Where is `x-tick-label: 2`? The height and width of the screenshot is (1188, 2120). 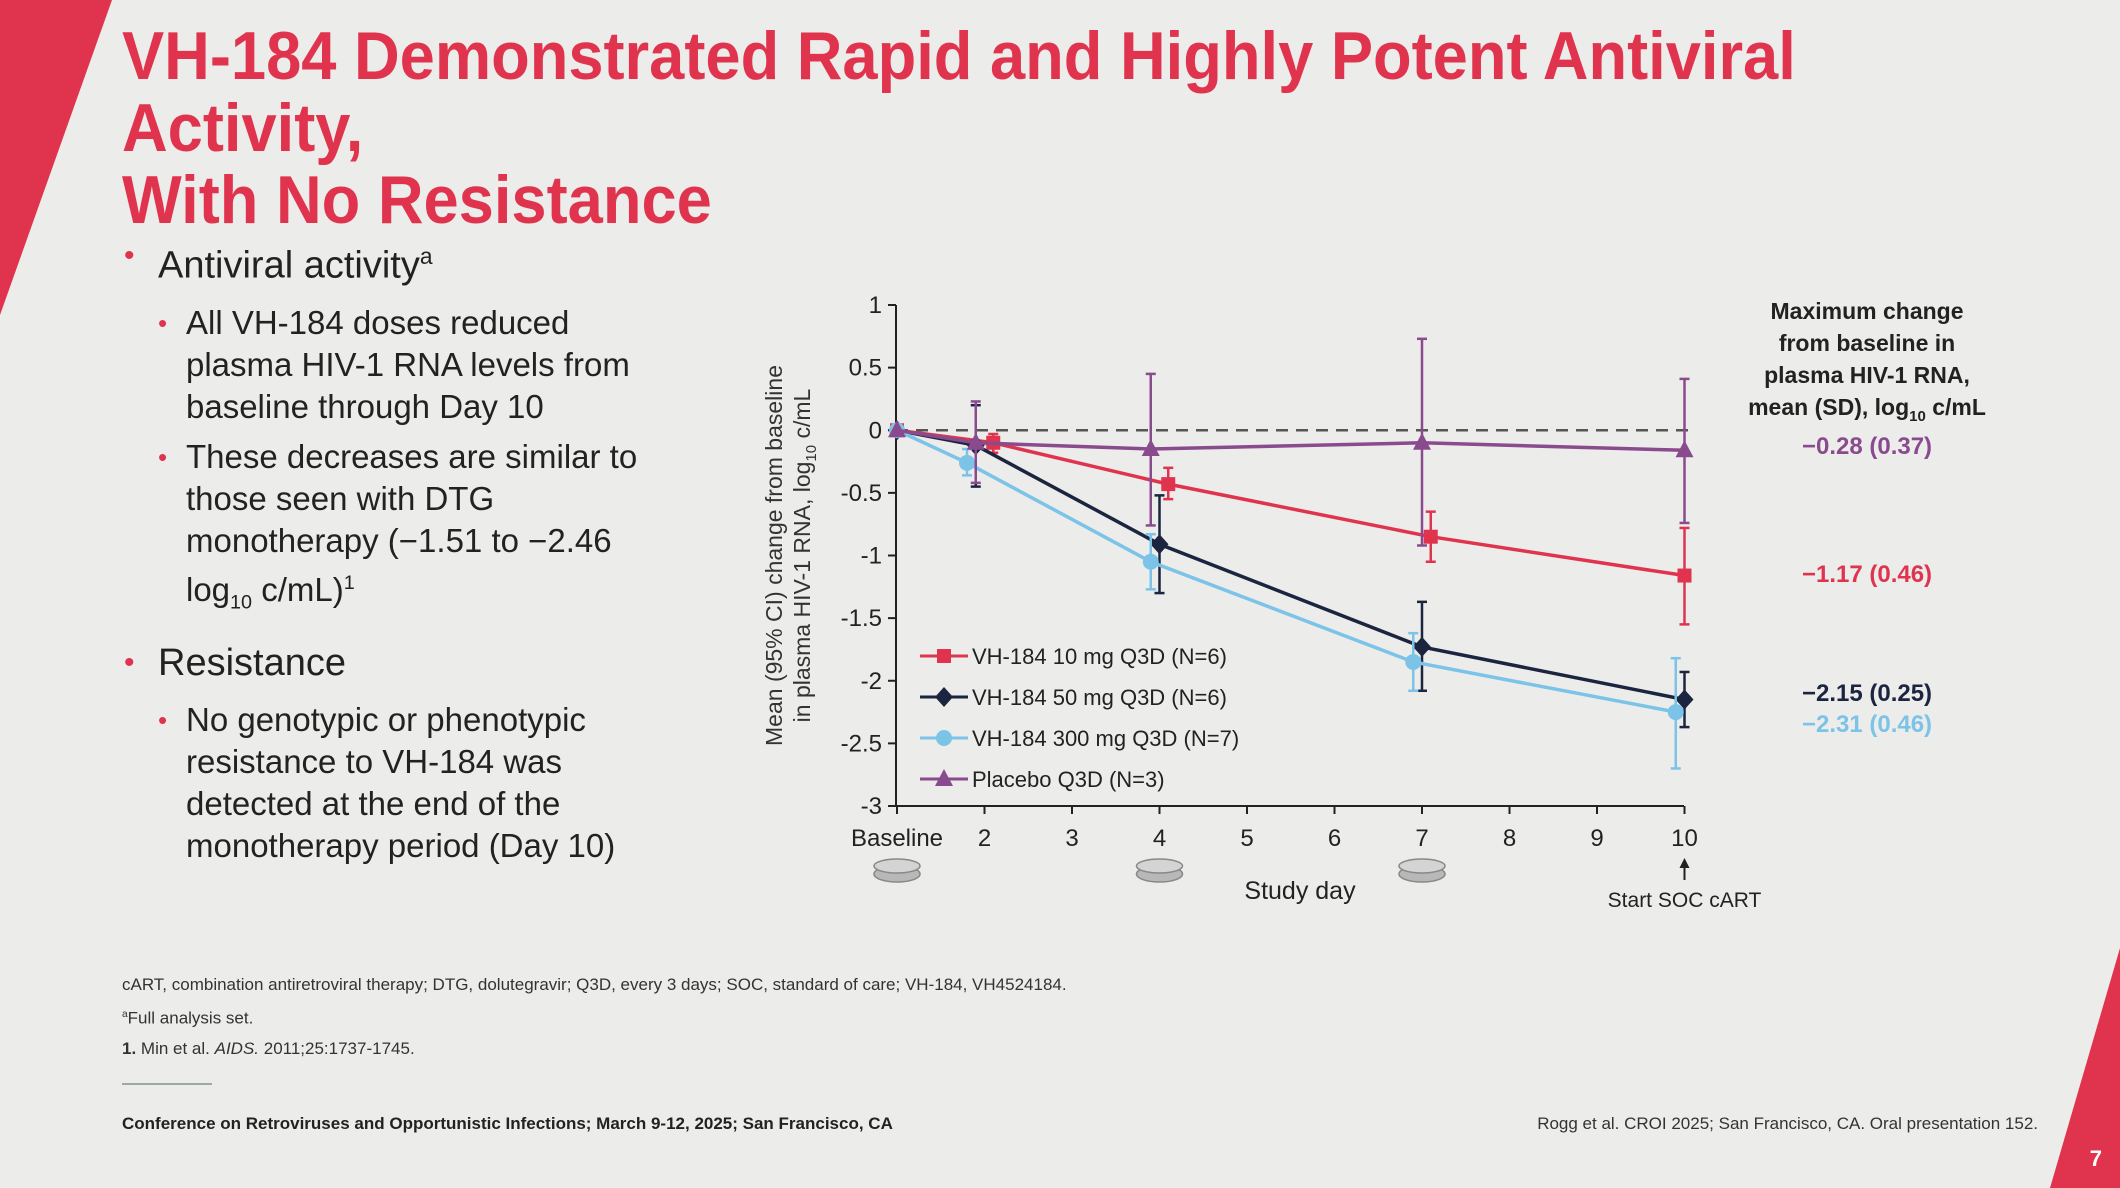
x-tick-label: 2 is located at coordinates (984, 838).